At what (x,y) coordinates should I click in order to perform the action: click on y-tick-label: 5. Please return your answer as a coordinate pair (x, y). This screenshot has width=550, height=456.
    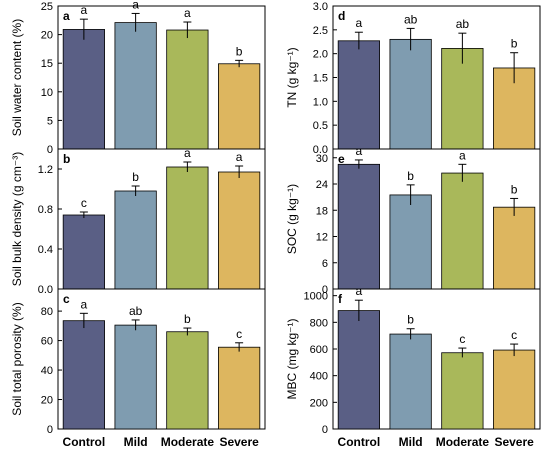
    Looking at the image, I should click on (50, 121).